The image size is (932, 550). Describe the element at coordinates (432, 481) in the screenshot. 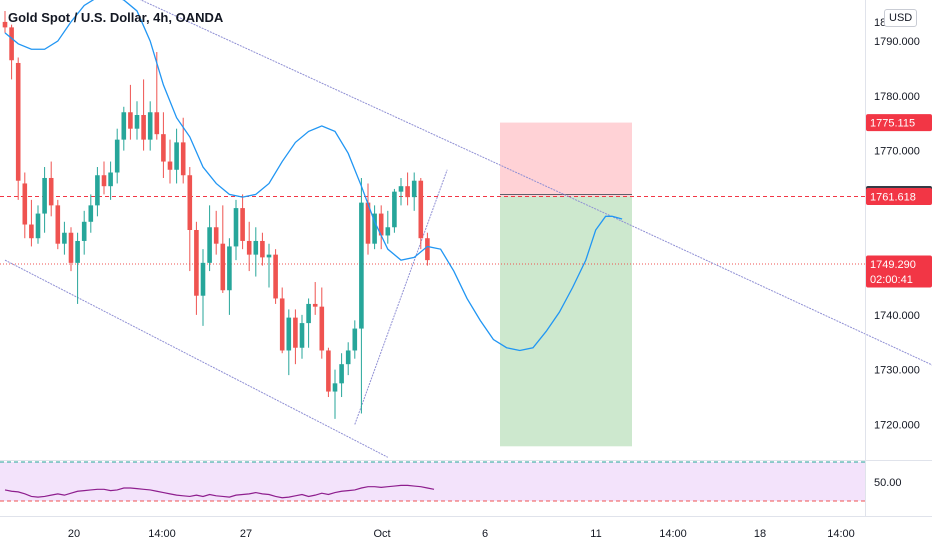

I see `rsi-band` at that location.